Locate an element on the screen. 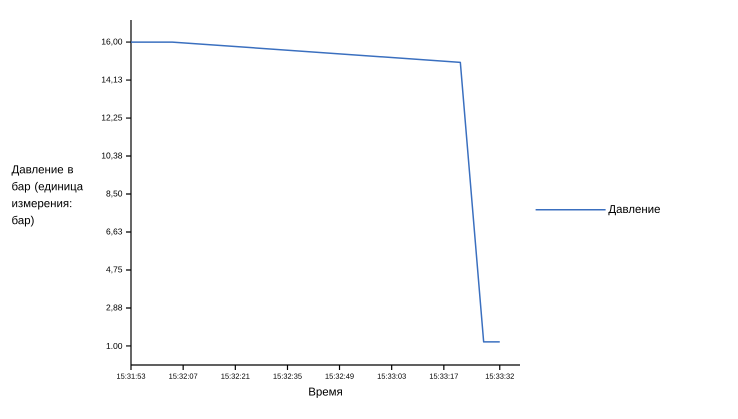 The width and height of the screenshot is (738, 419). y-tick-label: 8,50 is located at coordinates (114, 194).